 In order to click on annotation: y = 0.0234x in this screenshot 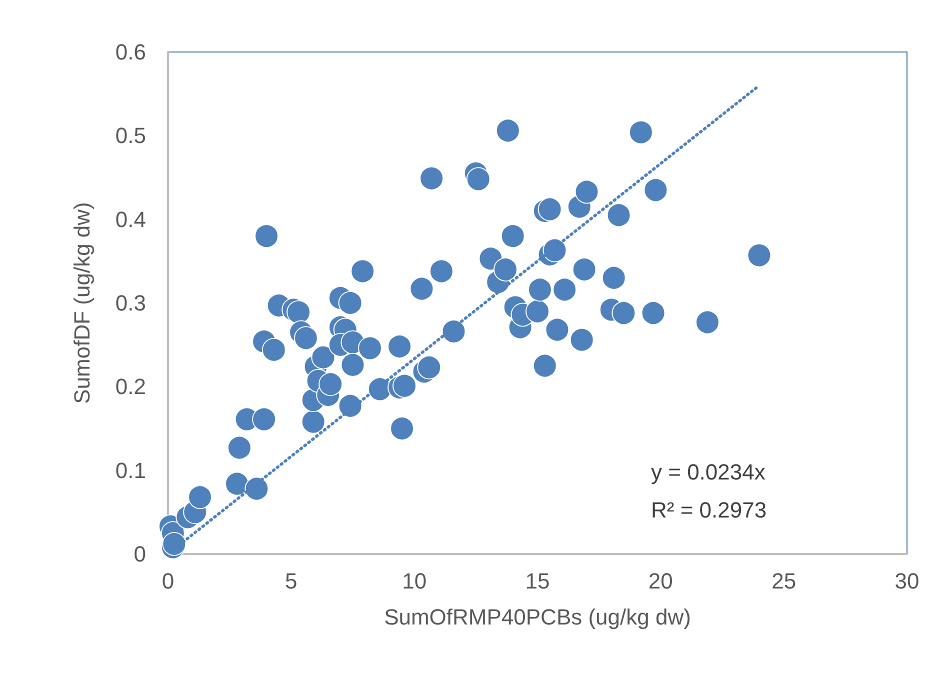, I will do `click(708, 472)`.